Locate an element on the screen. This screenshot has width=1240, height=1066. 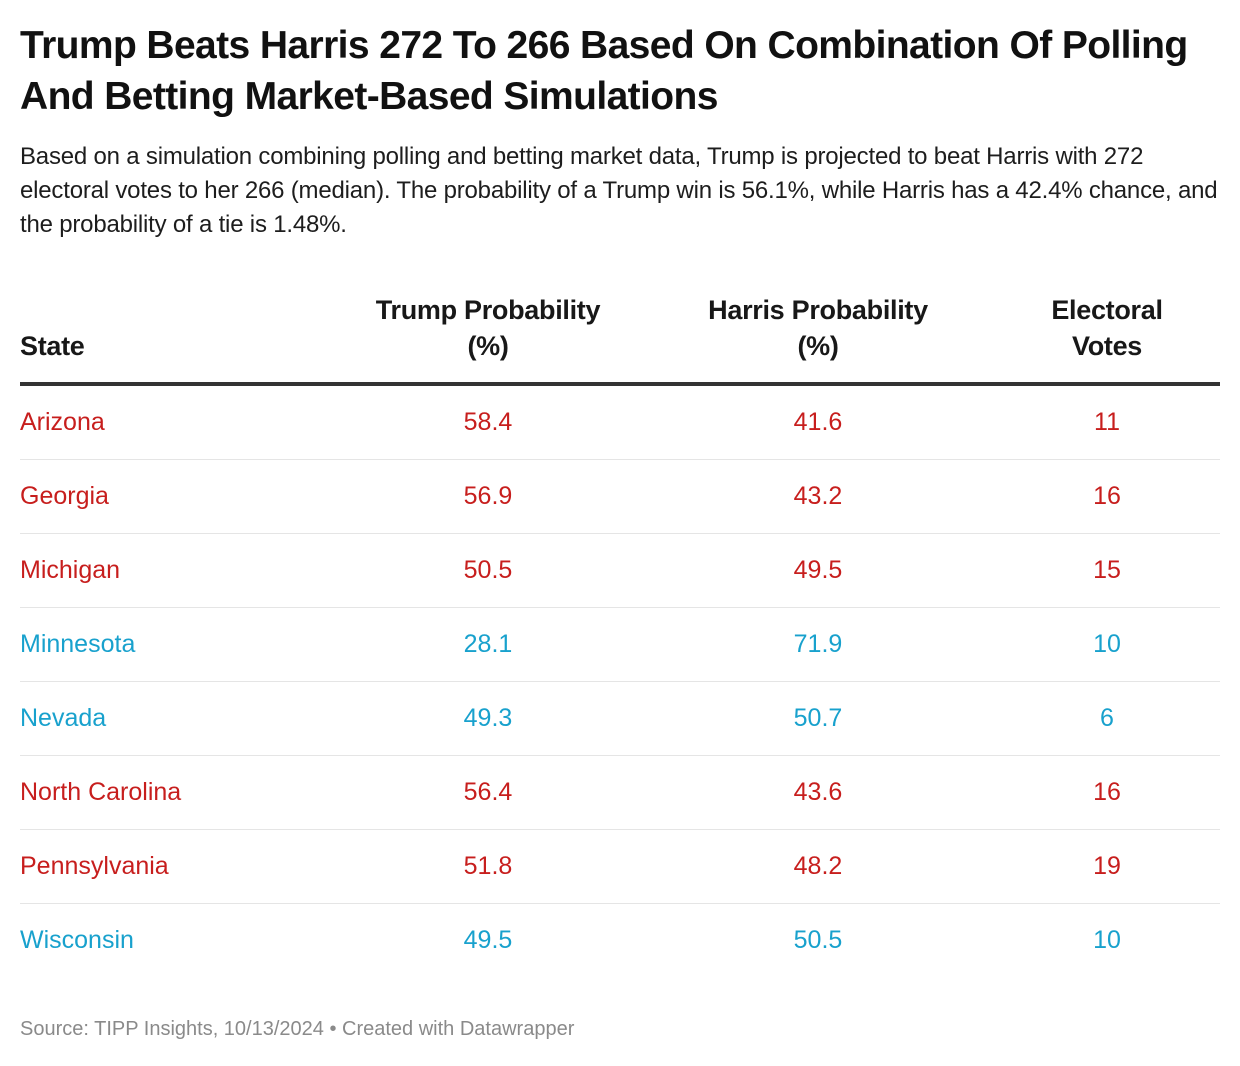
electoral-votes-cell: 15 is located at coordinates (1107, 570).